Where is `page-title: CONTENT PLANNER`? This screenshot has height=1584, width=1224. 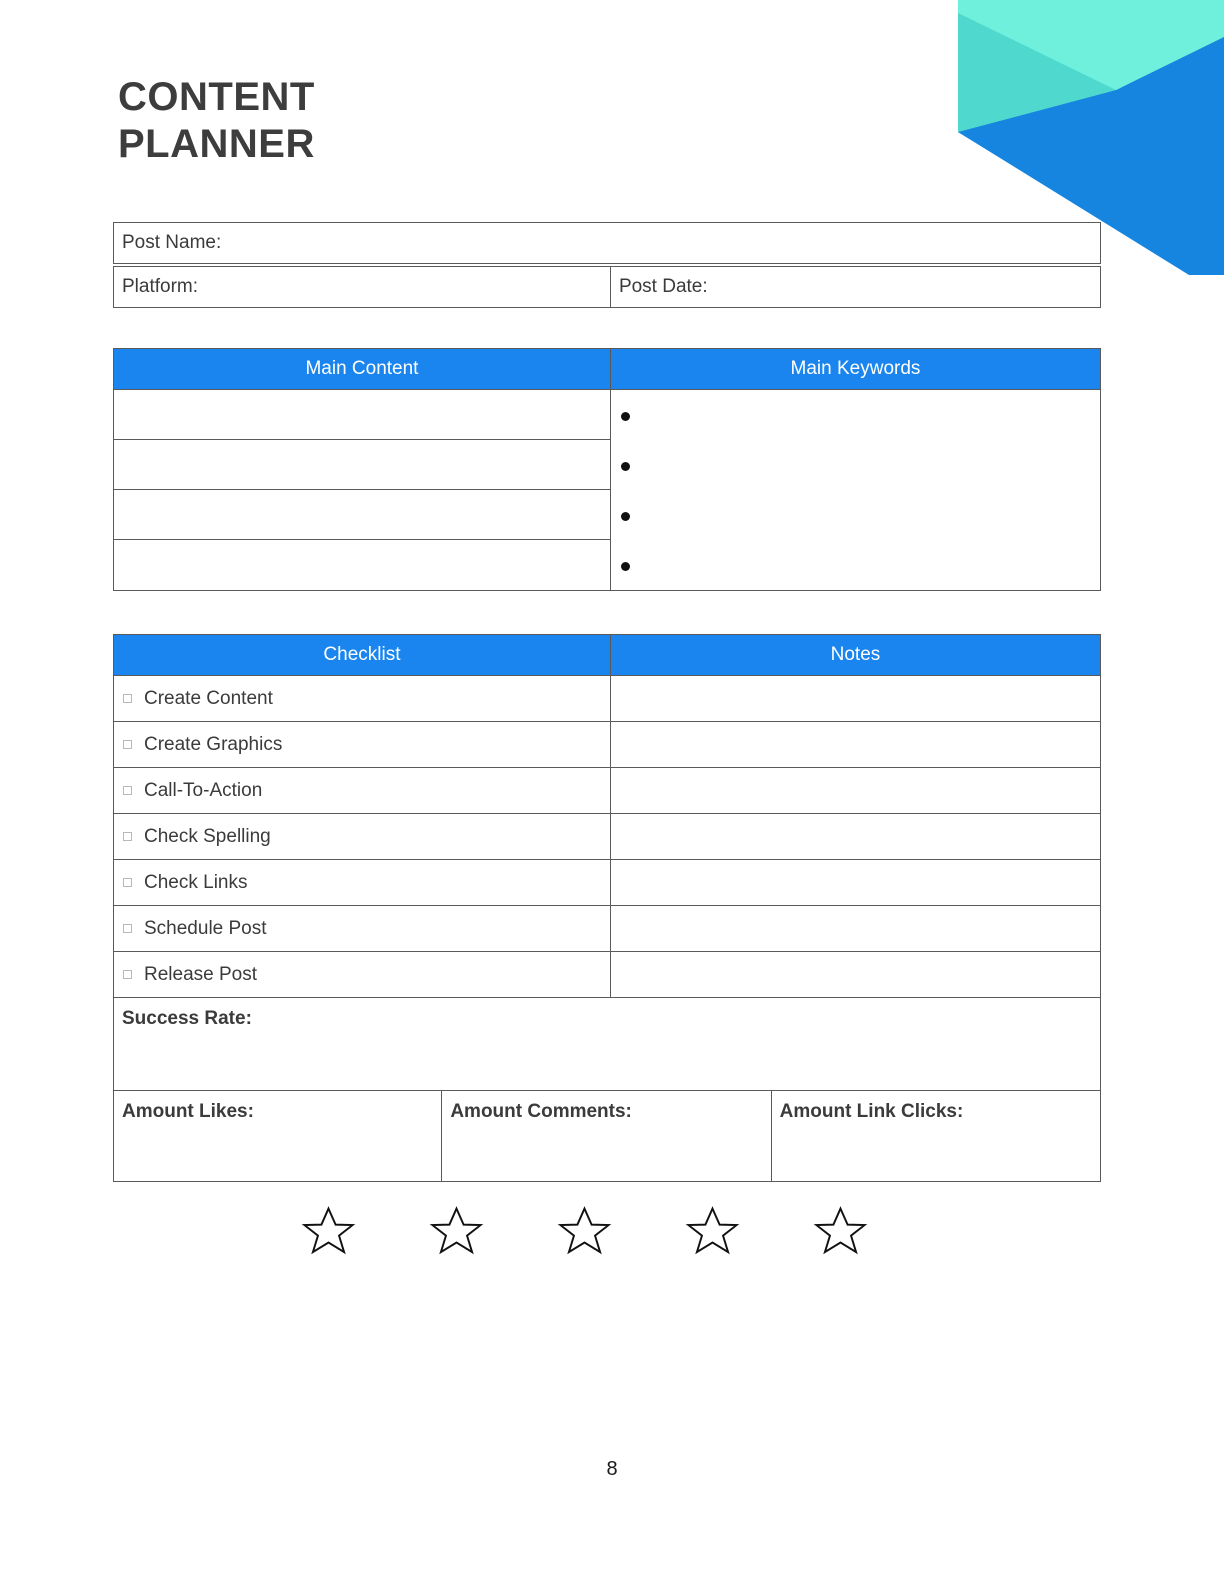 page-title: CONTENT PLANNER is located at coordinates (216, 121).